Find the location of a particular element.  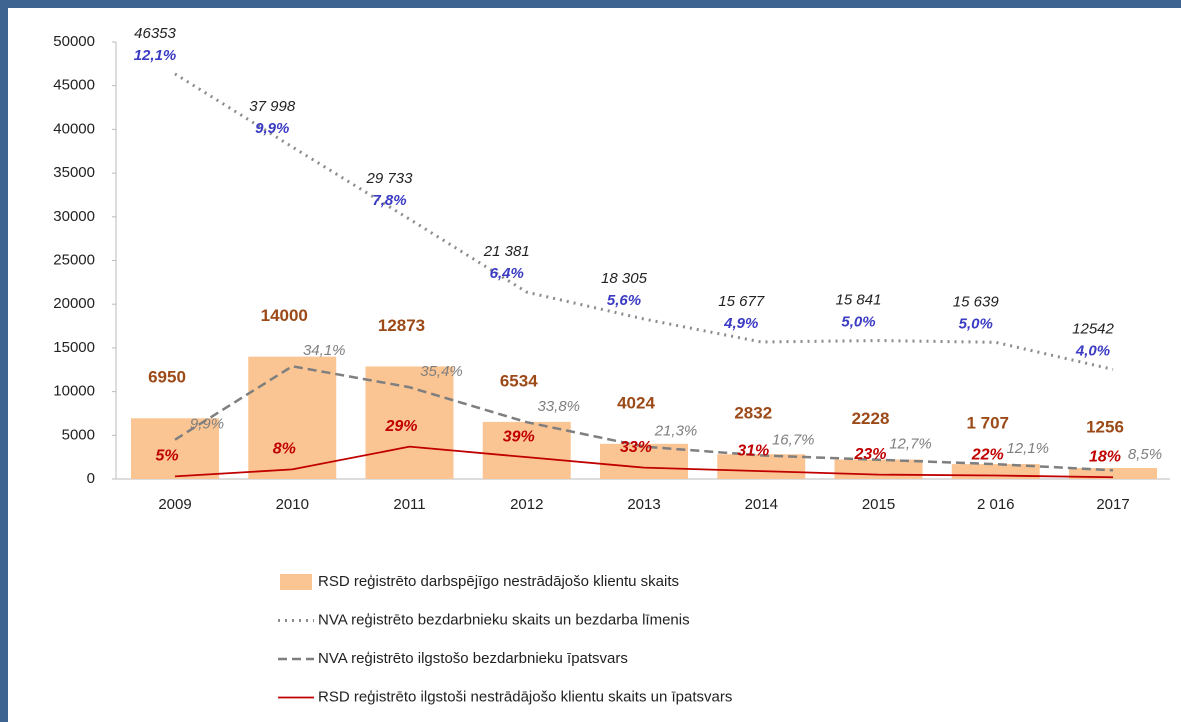

rate-label: 29% is located at coordinates (400, 426).